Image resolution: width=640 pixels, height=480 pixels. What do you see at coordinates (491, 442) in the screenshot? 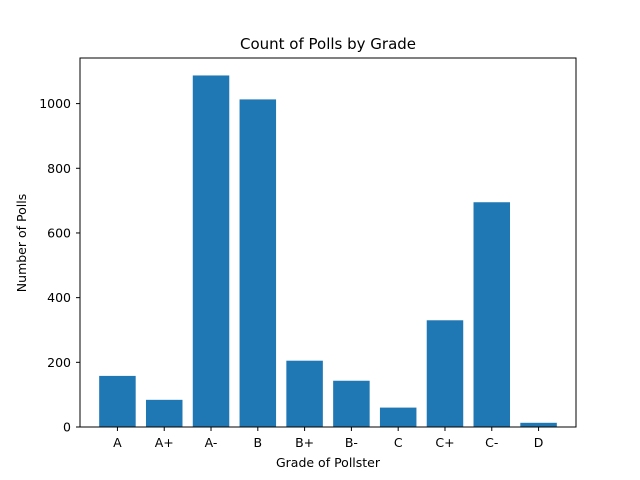
I see `x-tick-label: C-` at bounding box center [491, 442].